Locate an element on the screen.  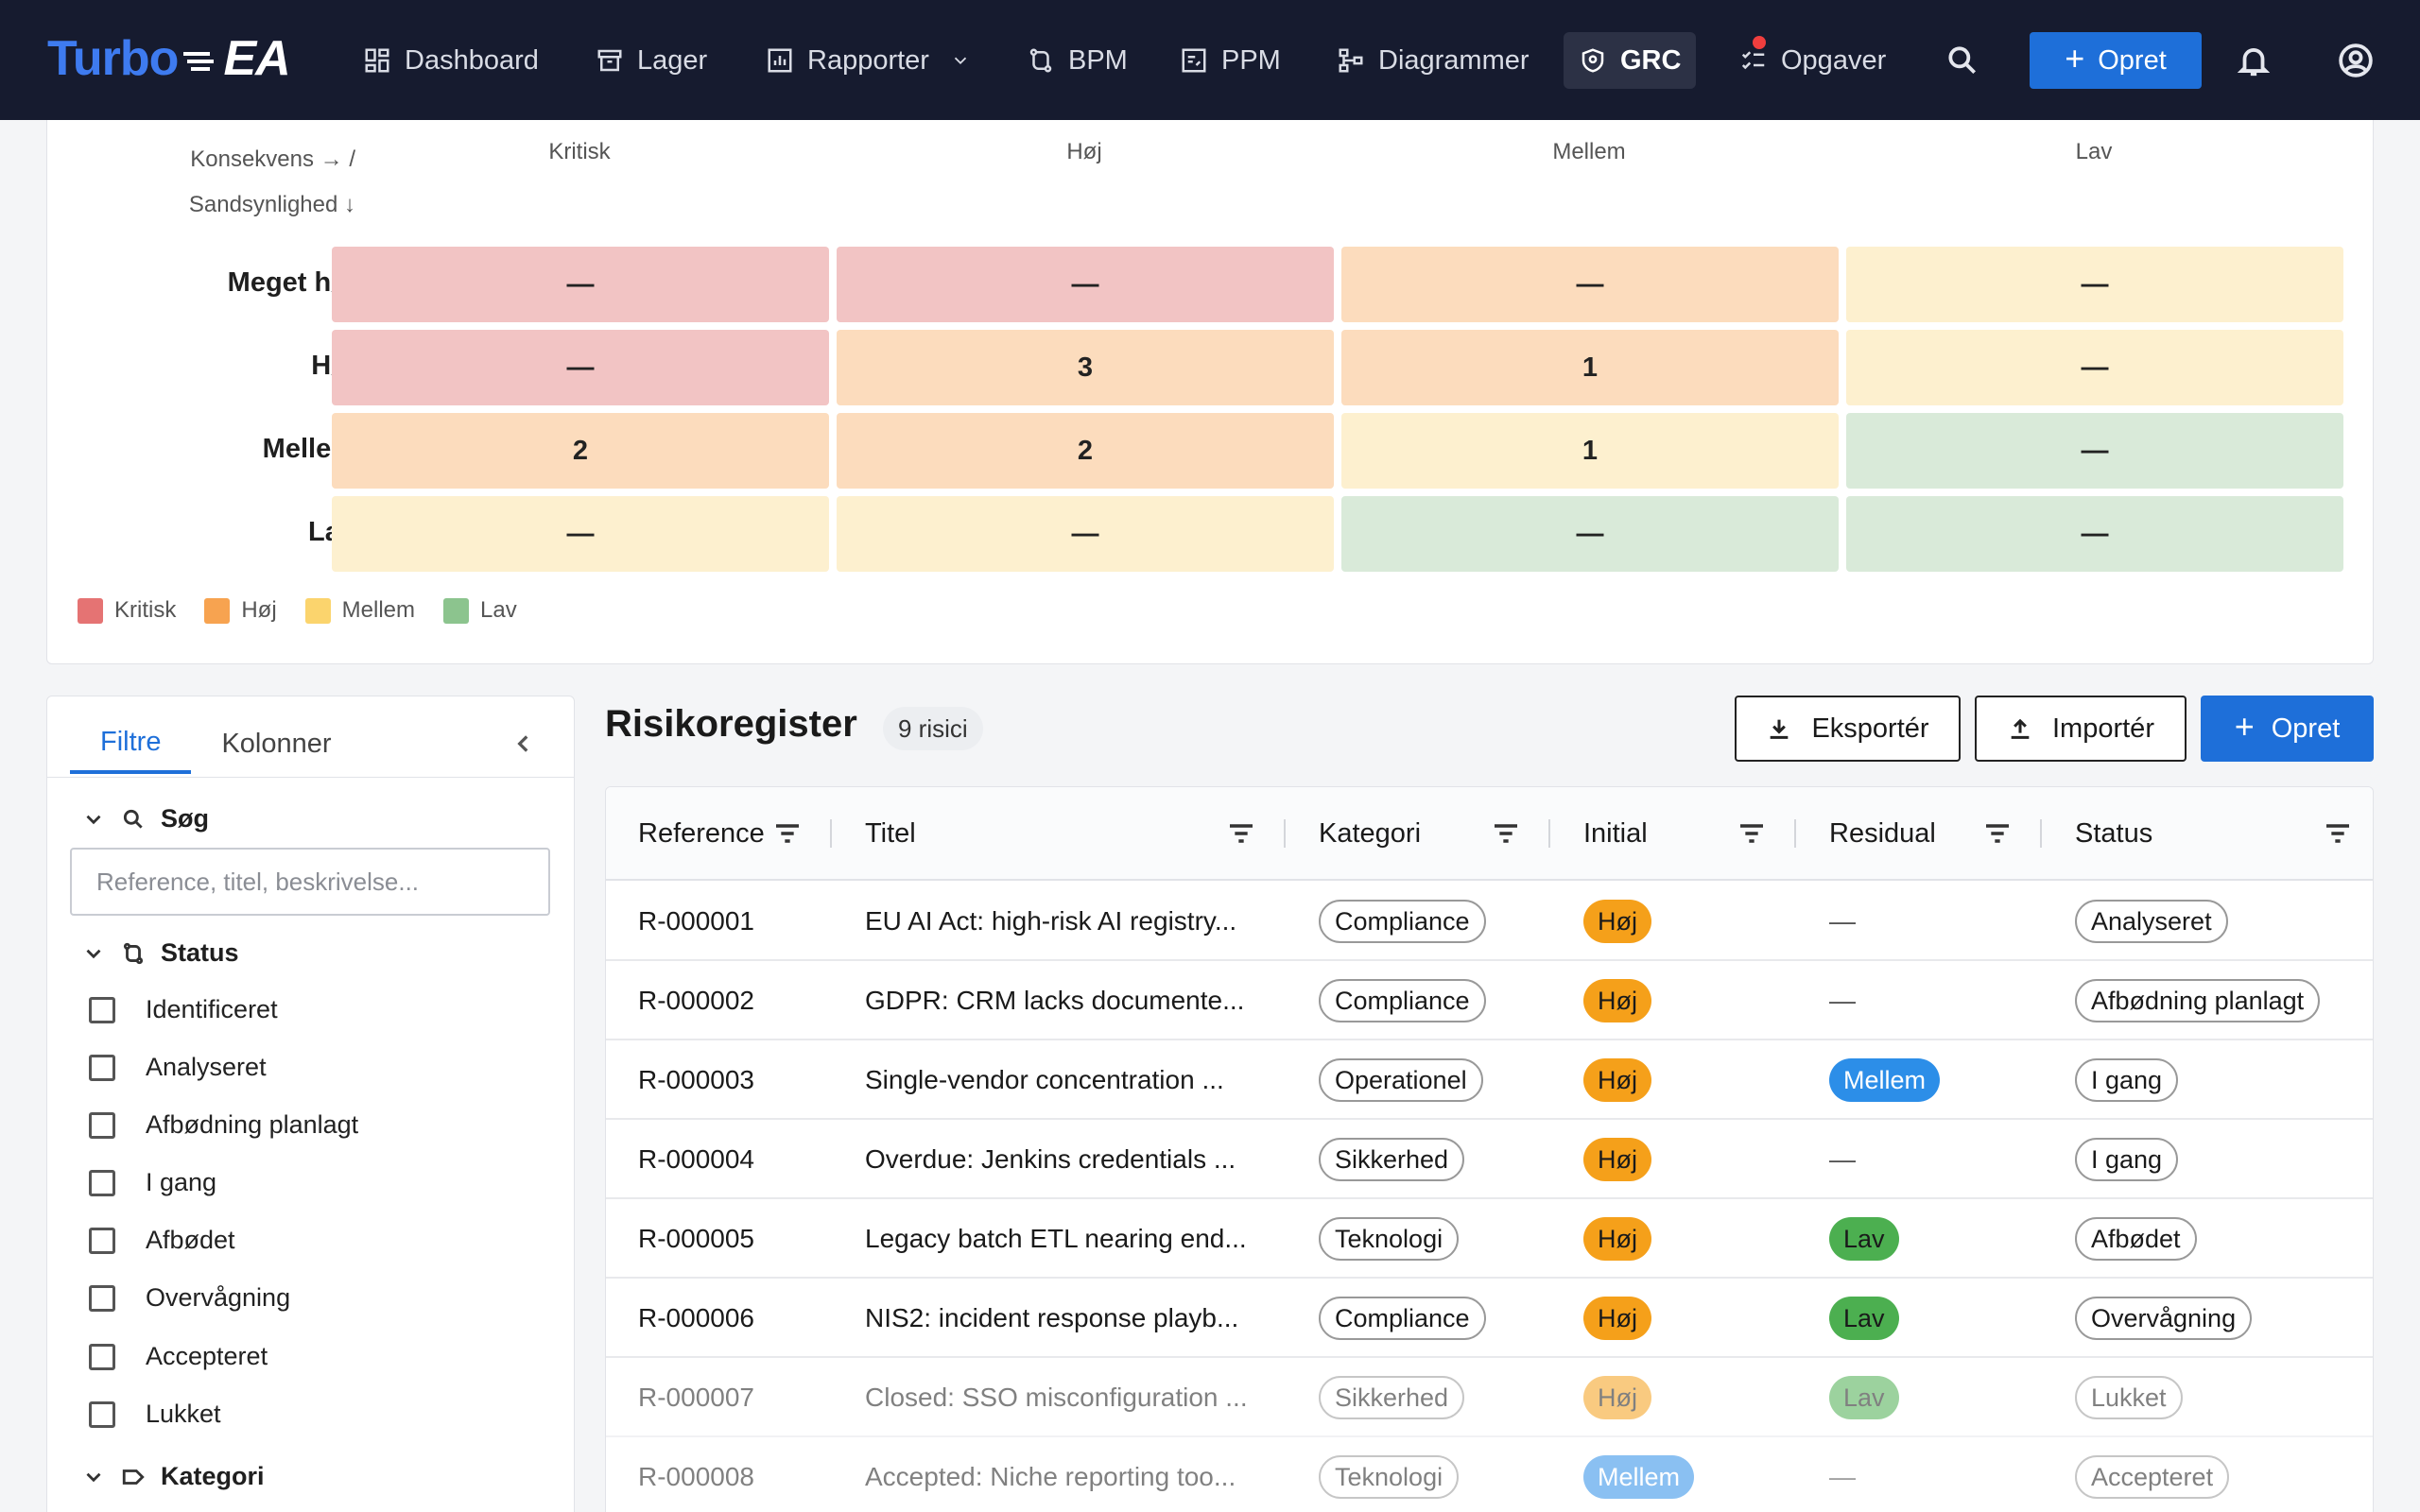
filter-section-search: Søg is located at coordinates (145, 818).